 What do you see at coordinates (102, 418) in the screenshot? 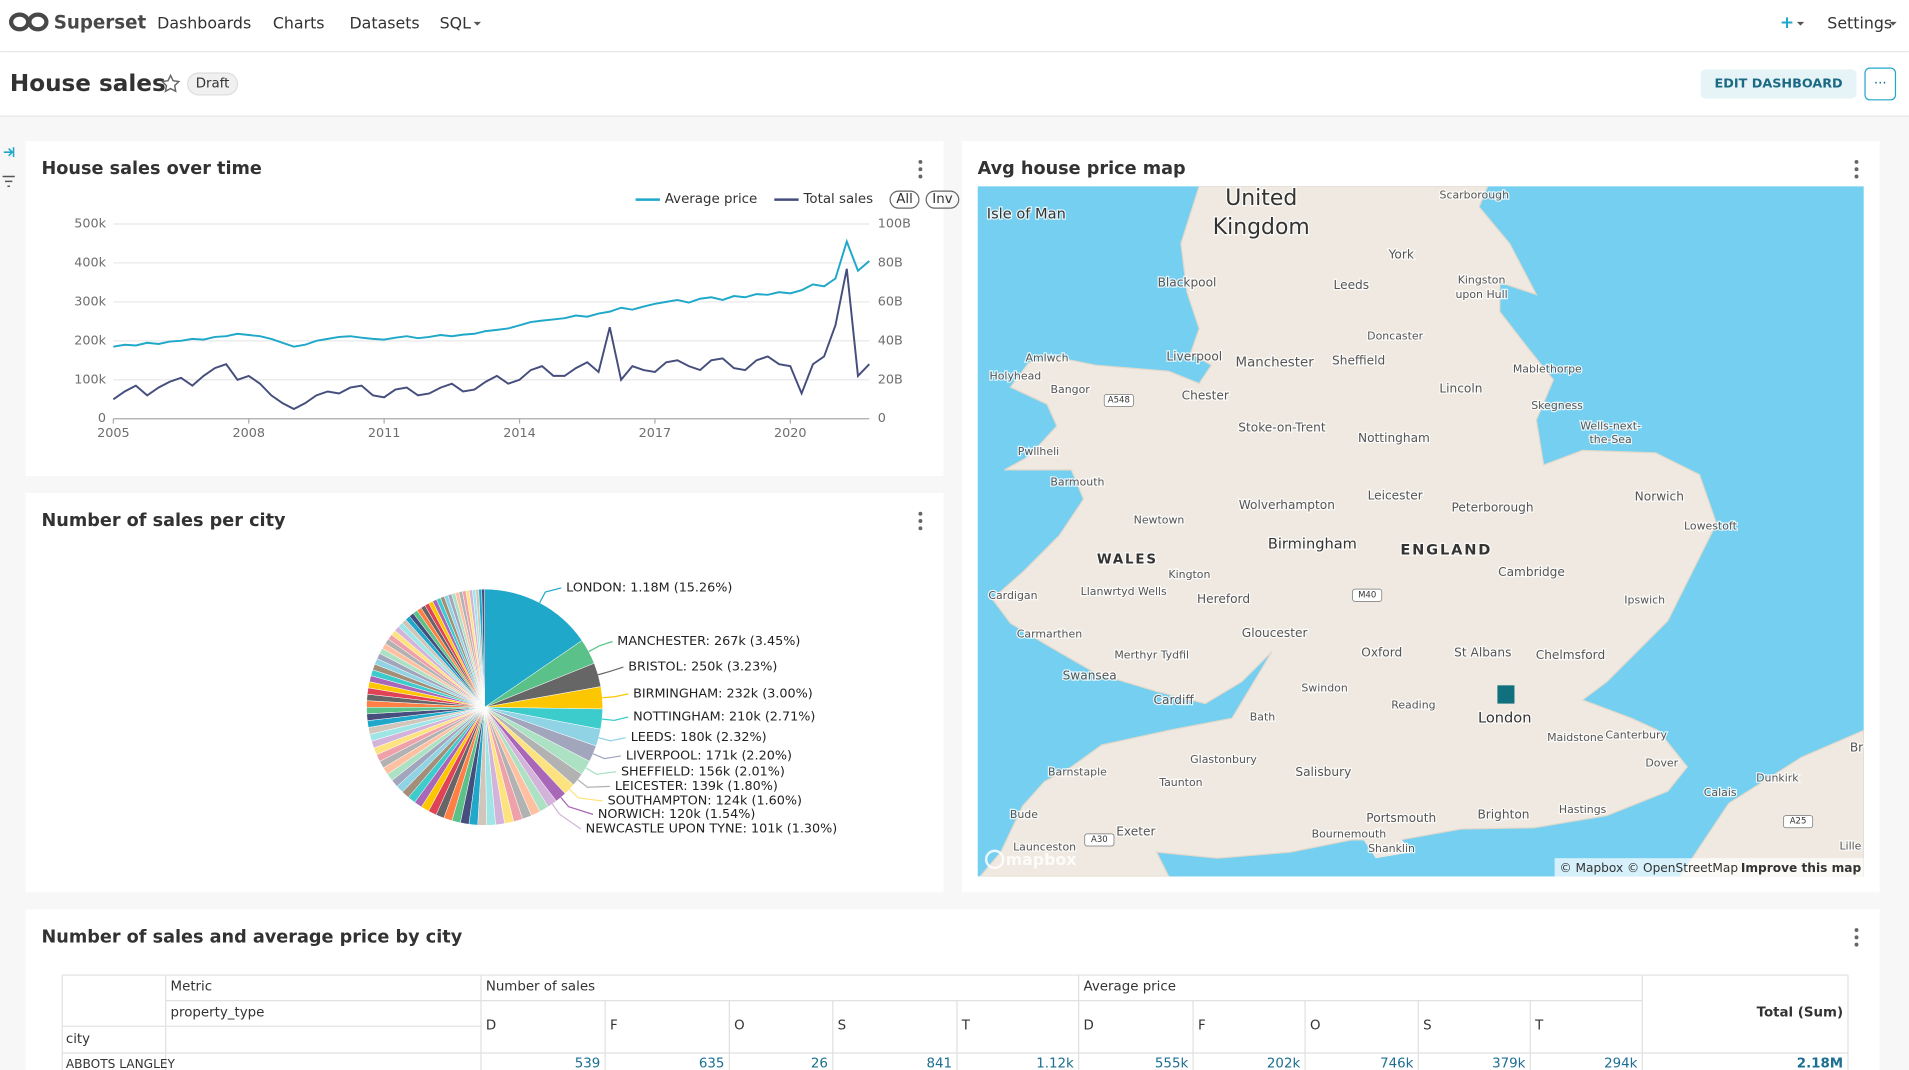
I see `y-tick-label: 0` at bounding box center [102, 418].